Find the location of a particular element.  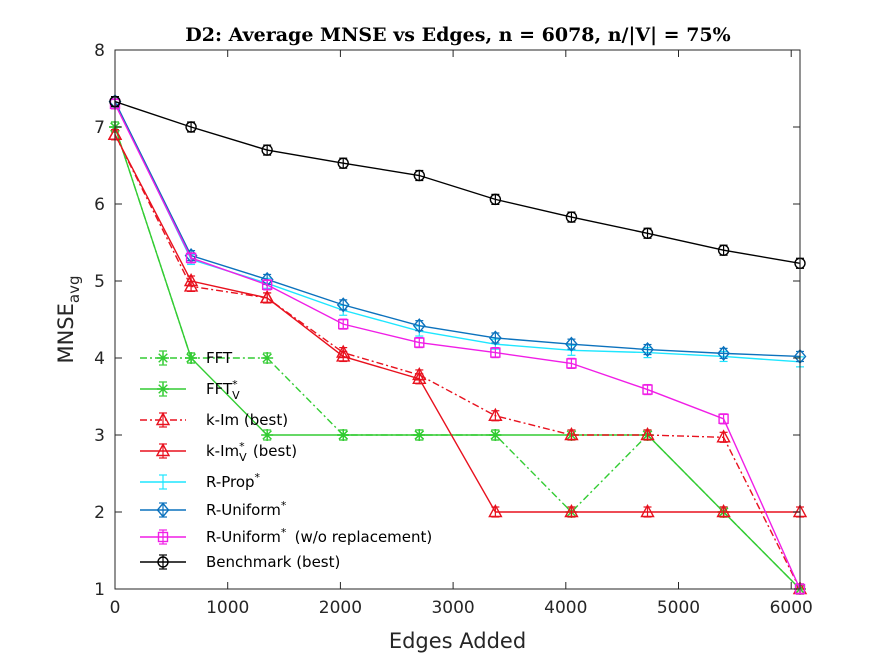

legend-item: R-Prop* is located at coordinates (200, 481).